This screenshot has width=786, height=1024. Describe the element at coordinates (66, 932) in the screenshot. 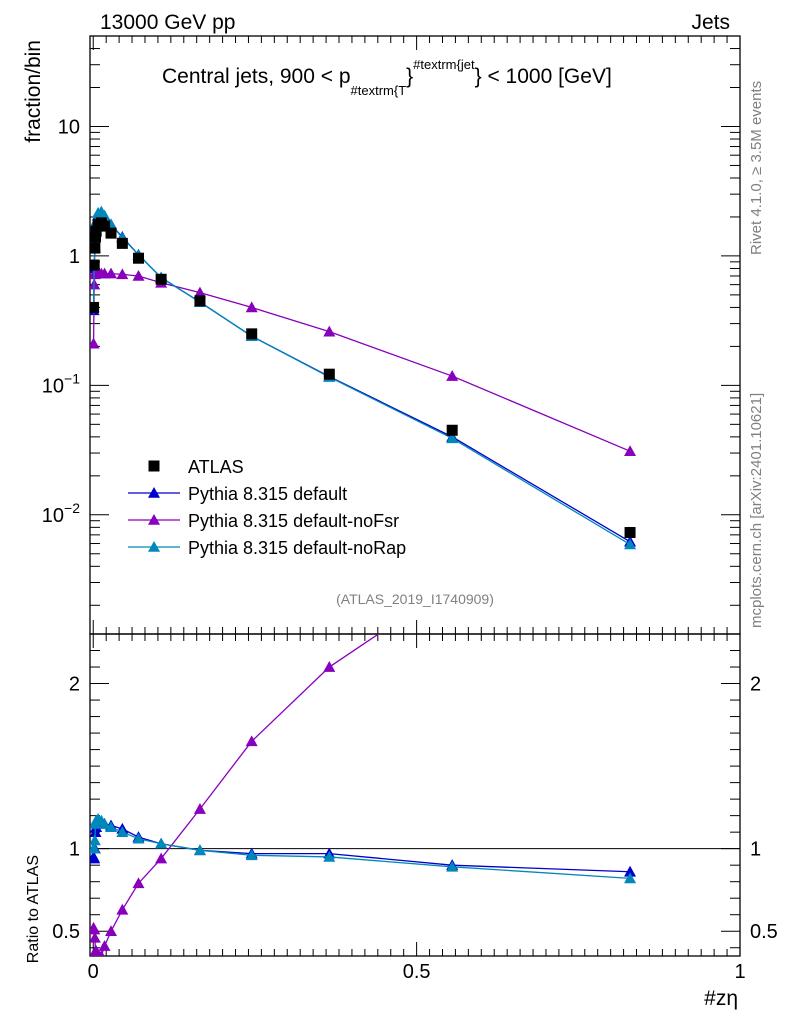

I see `ratio-y-tick-label: 0.5` at that location.